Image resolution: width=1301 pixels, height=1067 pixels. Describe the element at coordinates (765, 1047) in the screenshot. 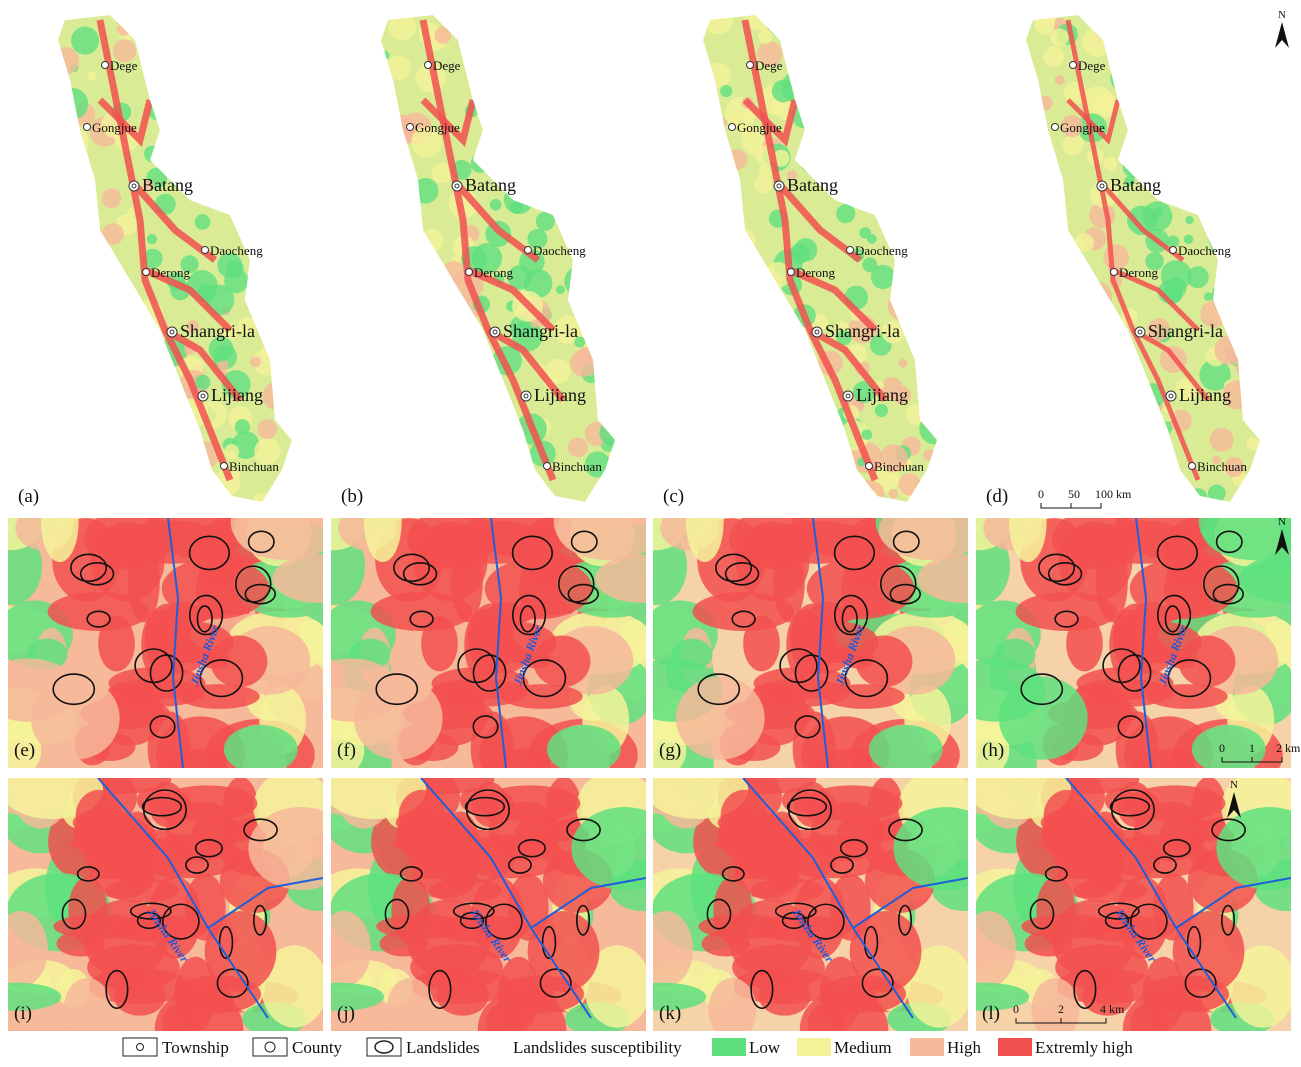

I see `legend-label: Low` at that location.